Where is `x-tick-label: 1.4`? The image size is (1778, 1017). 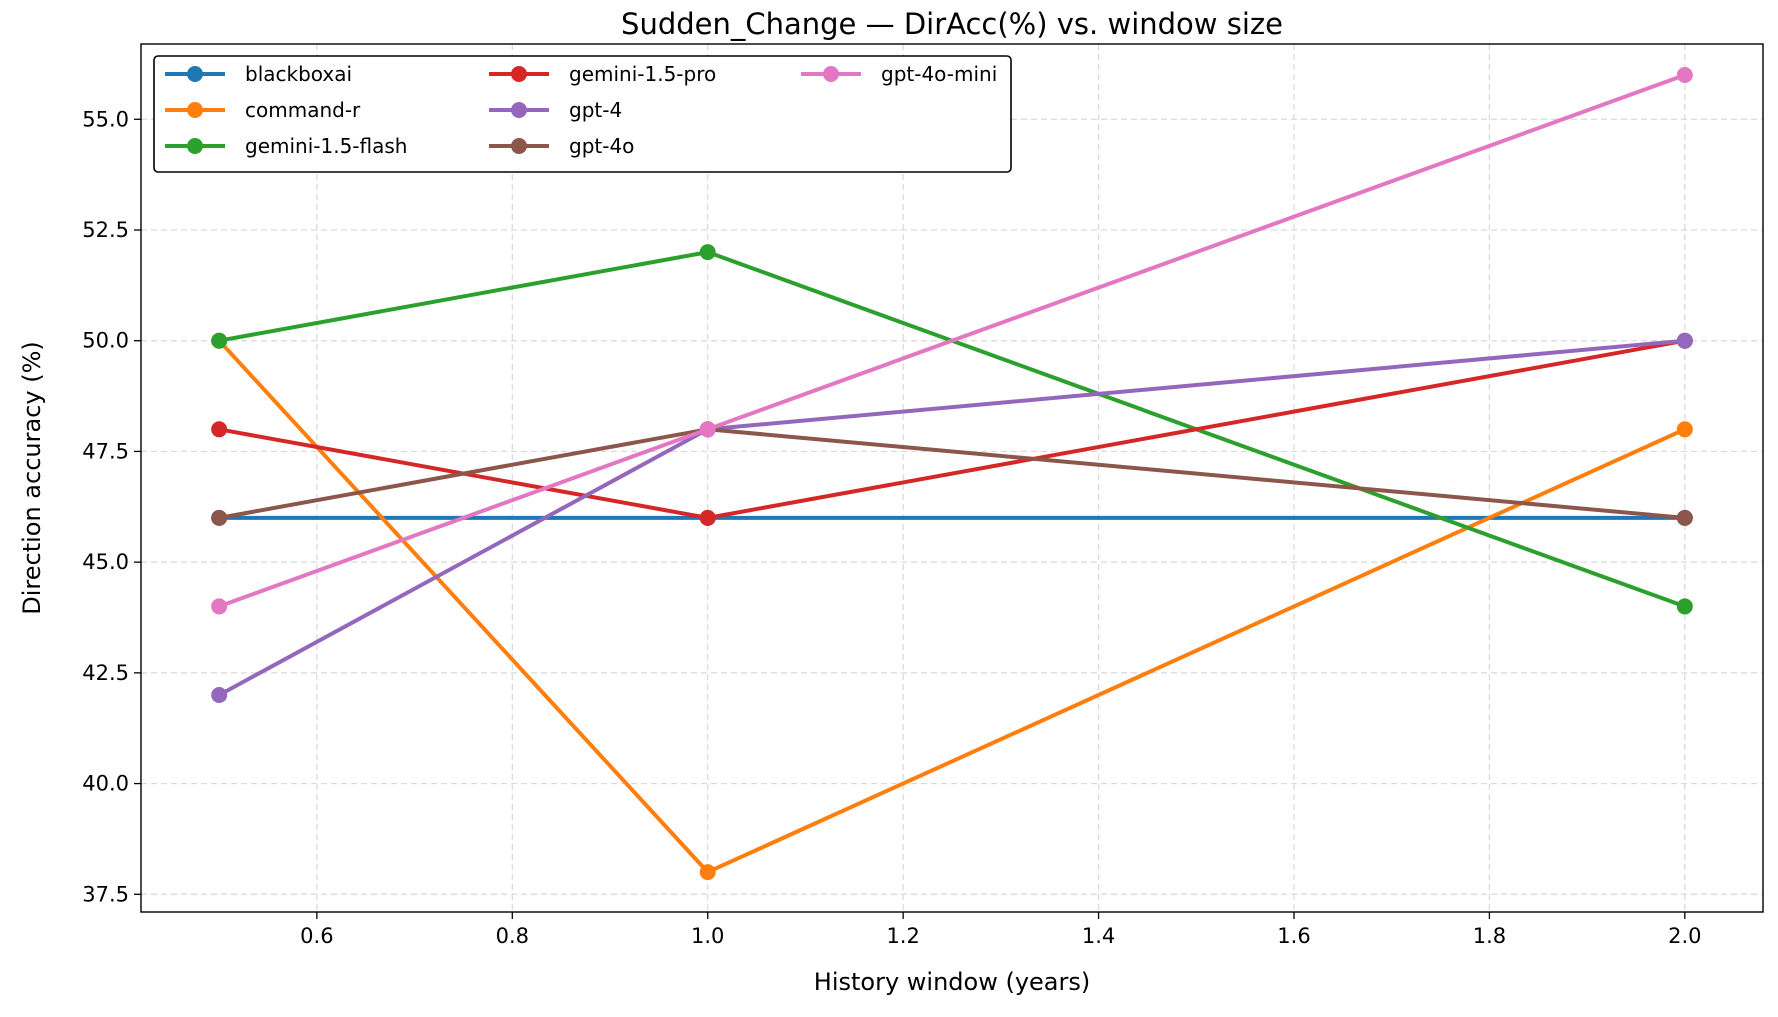
x-tick-label: 1.4 is located at coordinates (1098, 936).